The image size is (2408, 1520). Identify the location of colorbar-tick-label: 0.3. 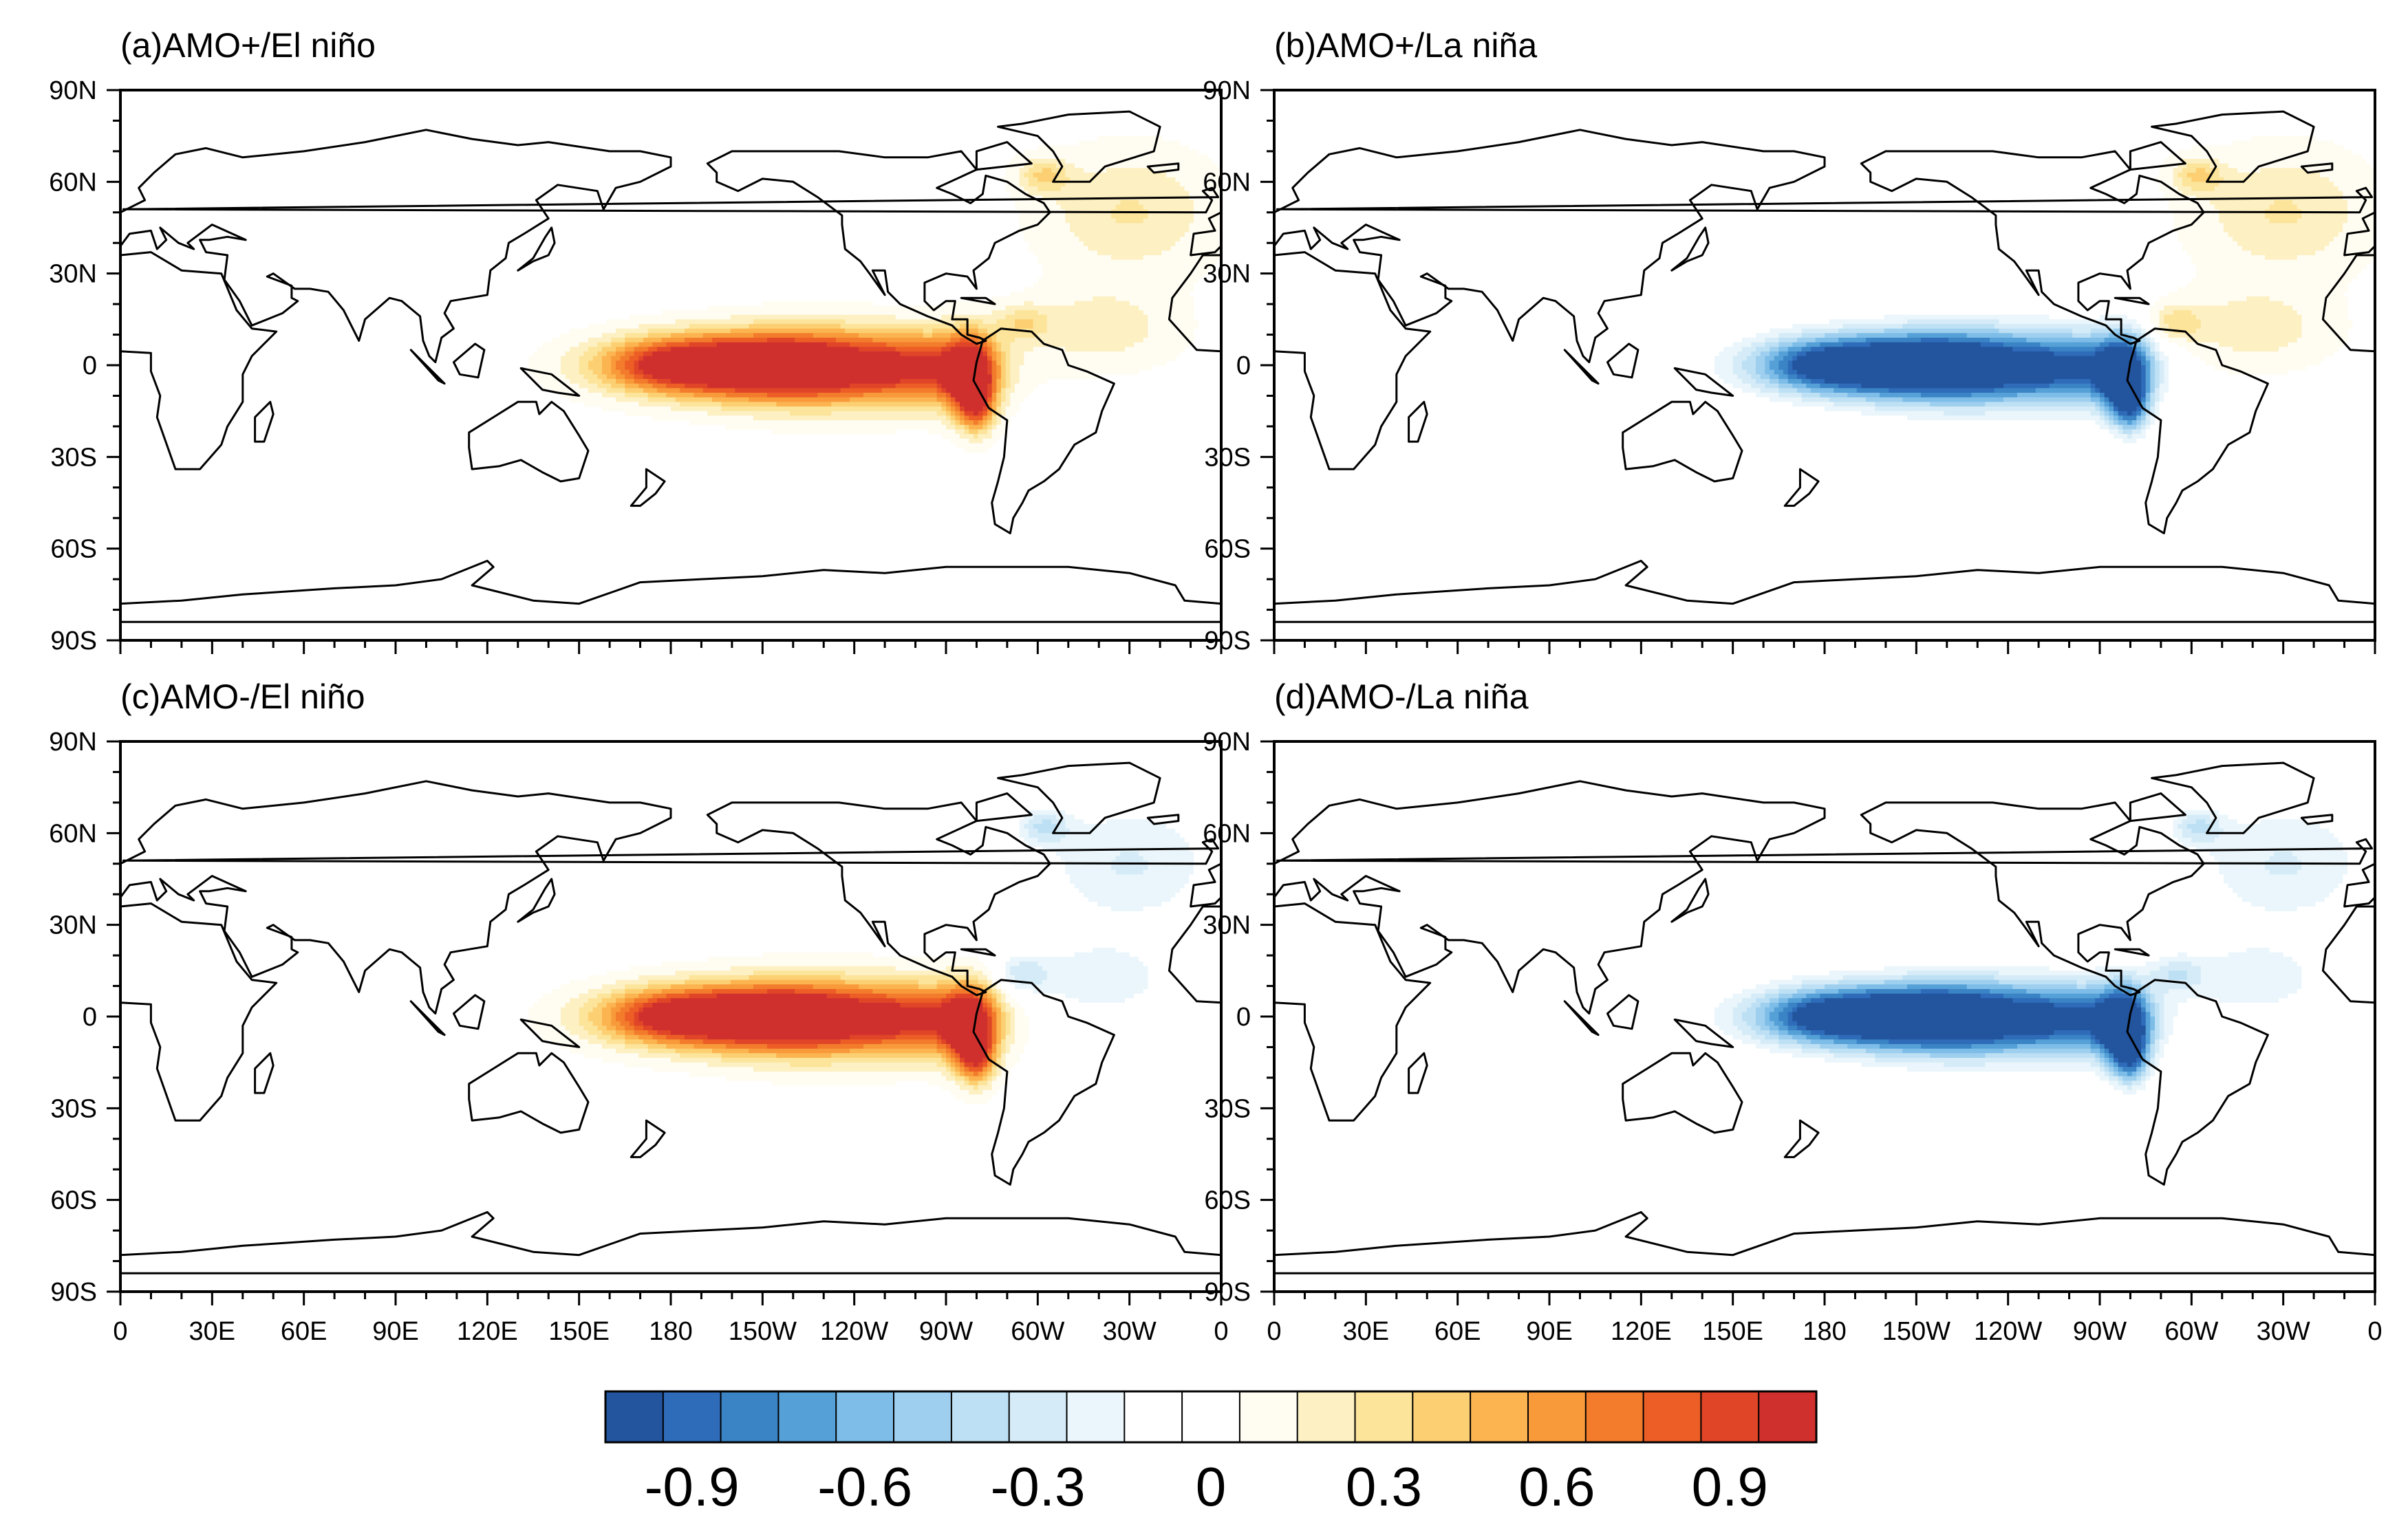
(1384, 1486).